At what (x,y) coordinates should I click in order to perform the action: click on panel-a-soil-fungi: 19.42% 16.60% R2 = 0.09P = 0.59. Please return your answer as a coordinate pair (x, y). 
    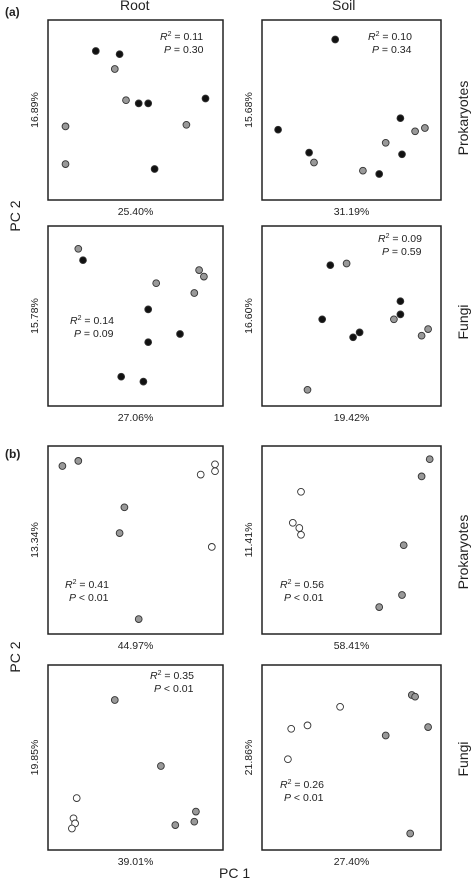
    Looking at the image, I should click on (342, 324).